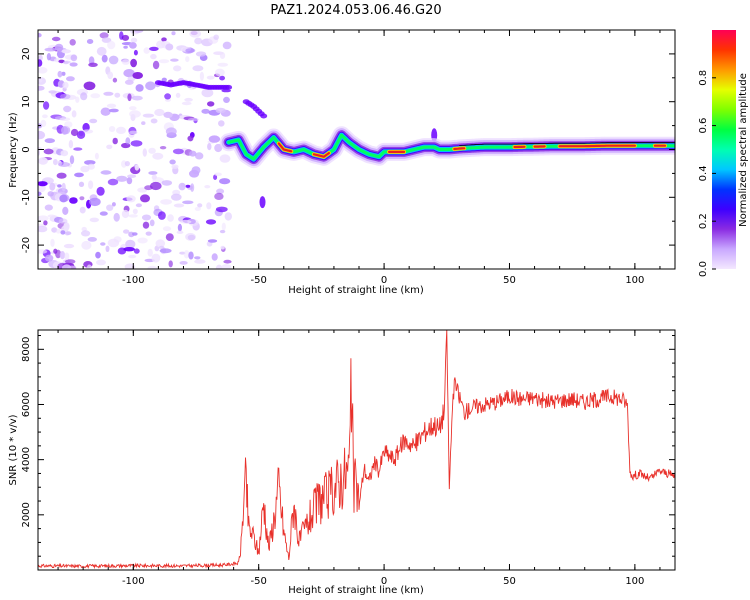 The width and height of the screenshot is (750, 600). I want to click on x-tick-label: 50, so click(509, 280).